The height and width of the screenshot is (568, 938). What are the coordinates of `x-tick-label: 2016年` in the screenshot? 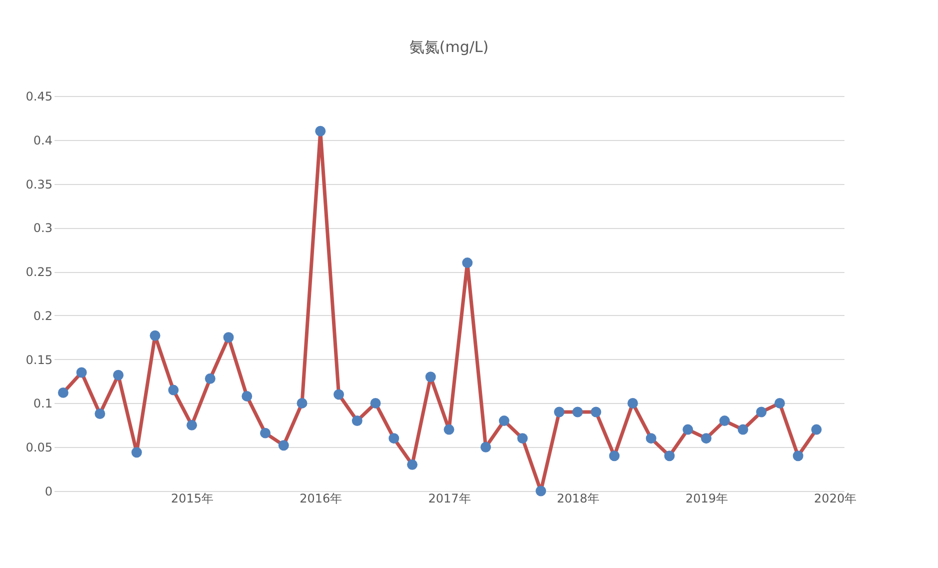 It's located at (321, 499).